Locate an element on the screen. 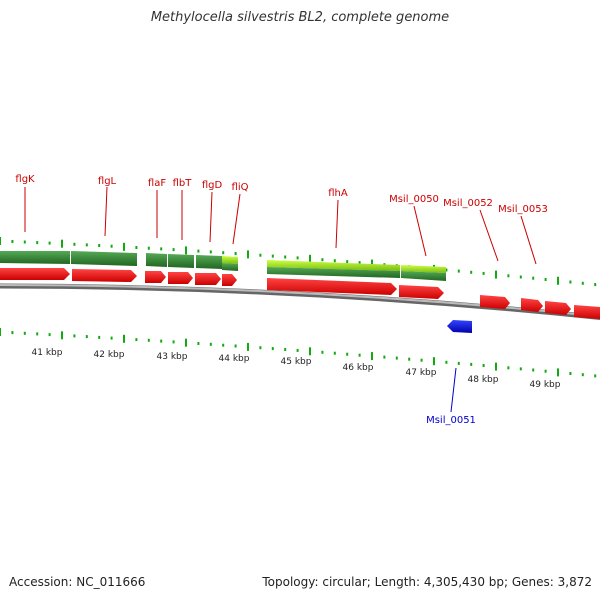  genome-backbone-highlight is located at coordinates (300, 301).